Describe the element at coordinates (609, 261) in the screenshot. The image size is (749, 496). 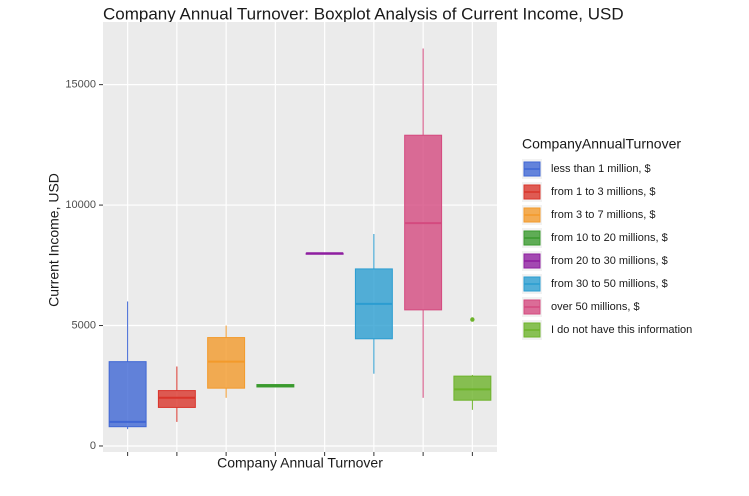
I see `legend-label: from 20 to 30 millions, $` at that location.